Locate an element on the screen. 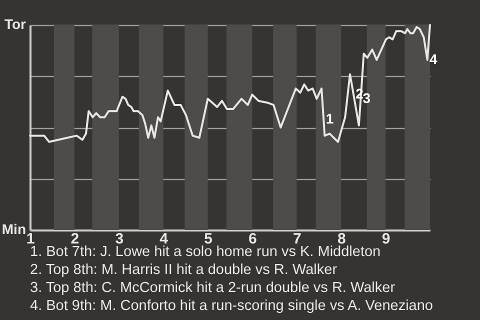 The height and width of the screenshot is (320, 480). annotation: 1 is located at coordinates (330, 118).